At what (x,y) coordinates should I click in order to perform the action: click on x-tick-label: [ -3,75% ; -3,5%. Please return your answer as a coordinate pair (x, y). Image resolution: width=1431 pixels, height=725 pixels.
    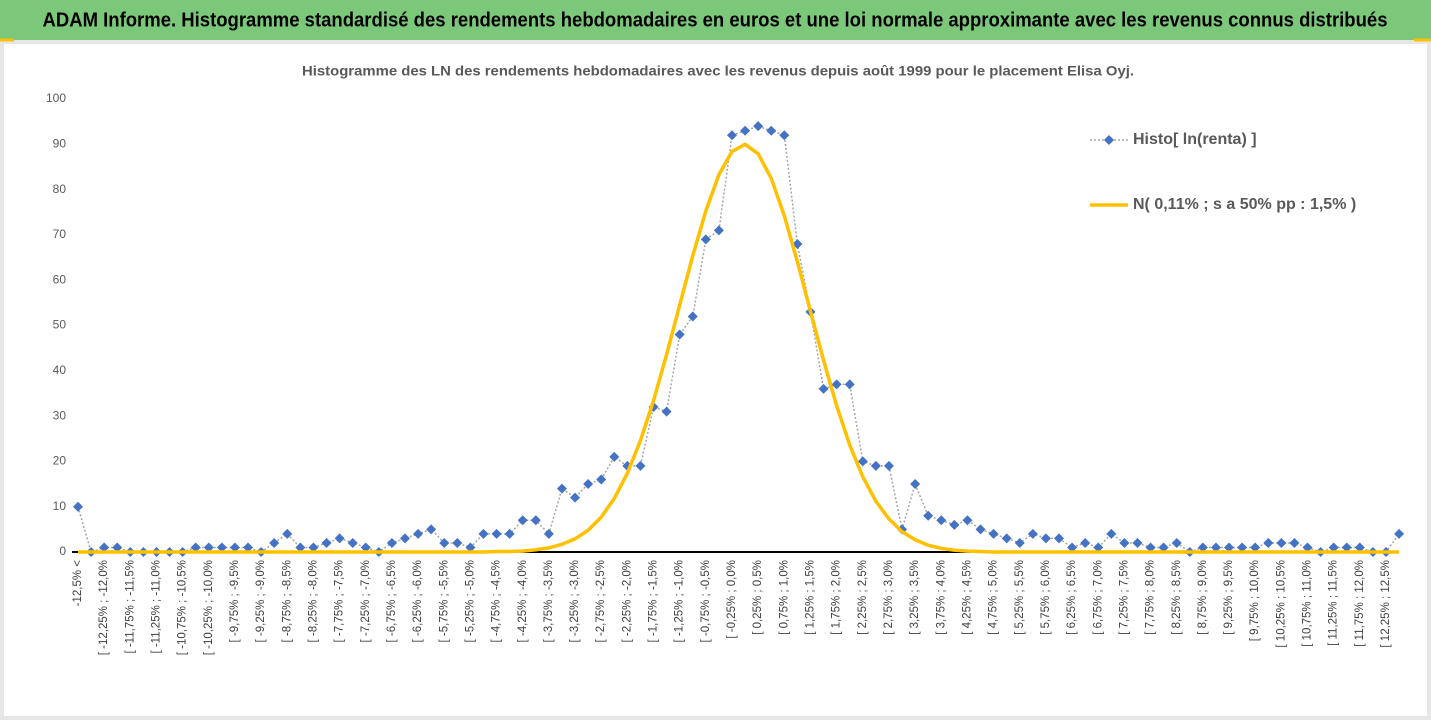
    Looking at the image, I should click on (549, 601).